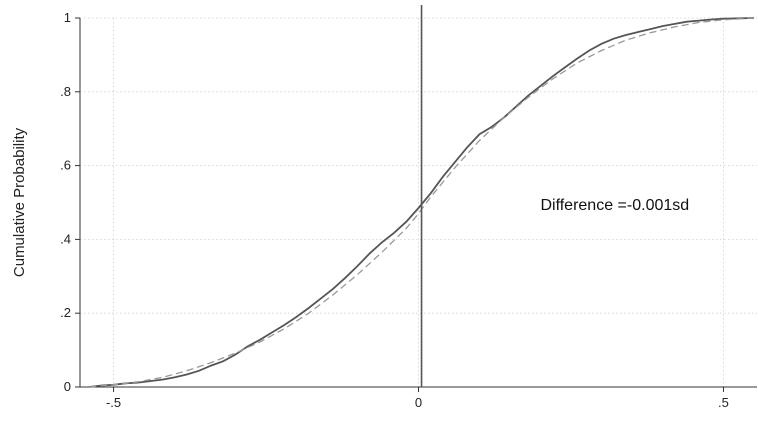 Image resolution: width=758 pixels, height=427 pixels. Describe the element at coordinates (723, 402) in the screenshot. I see `x-tick-label: .5` at that location.